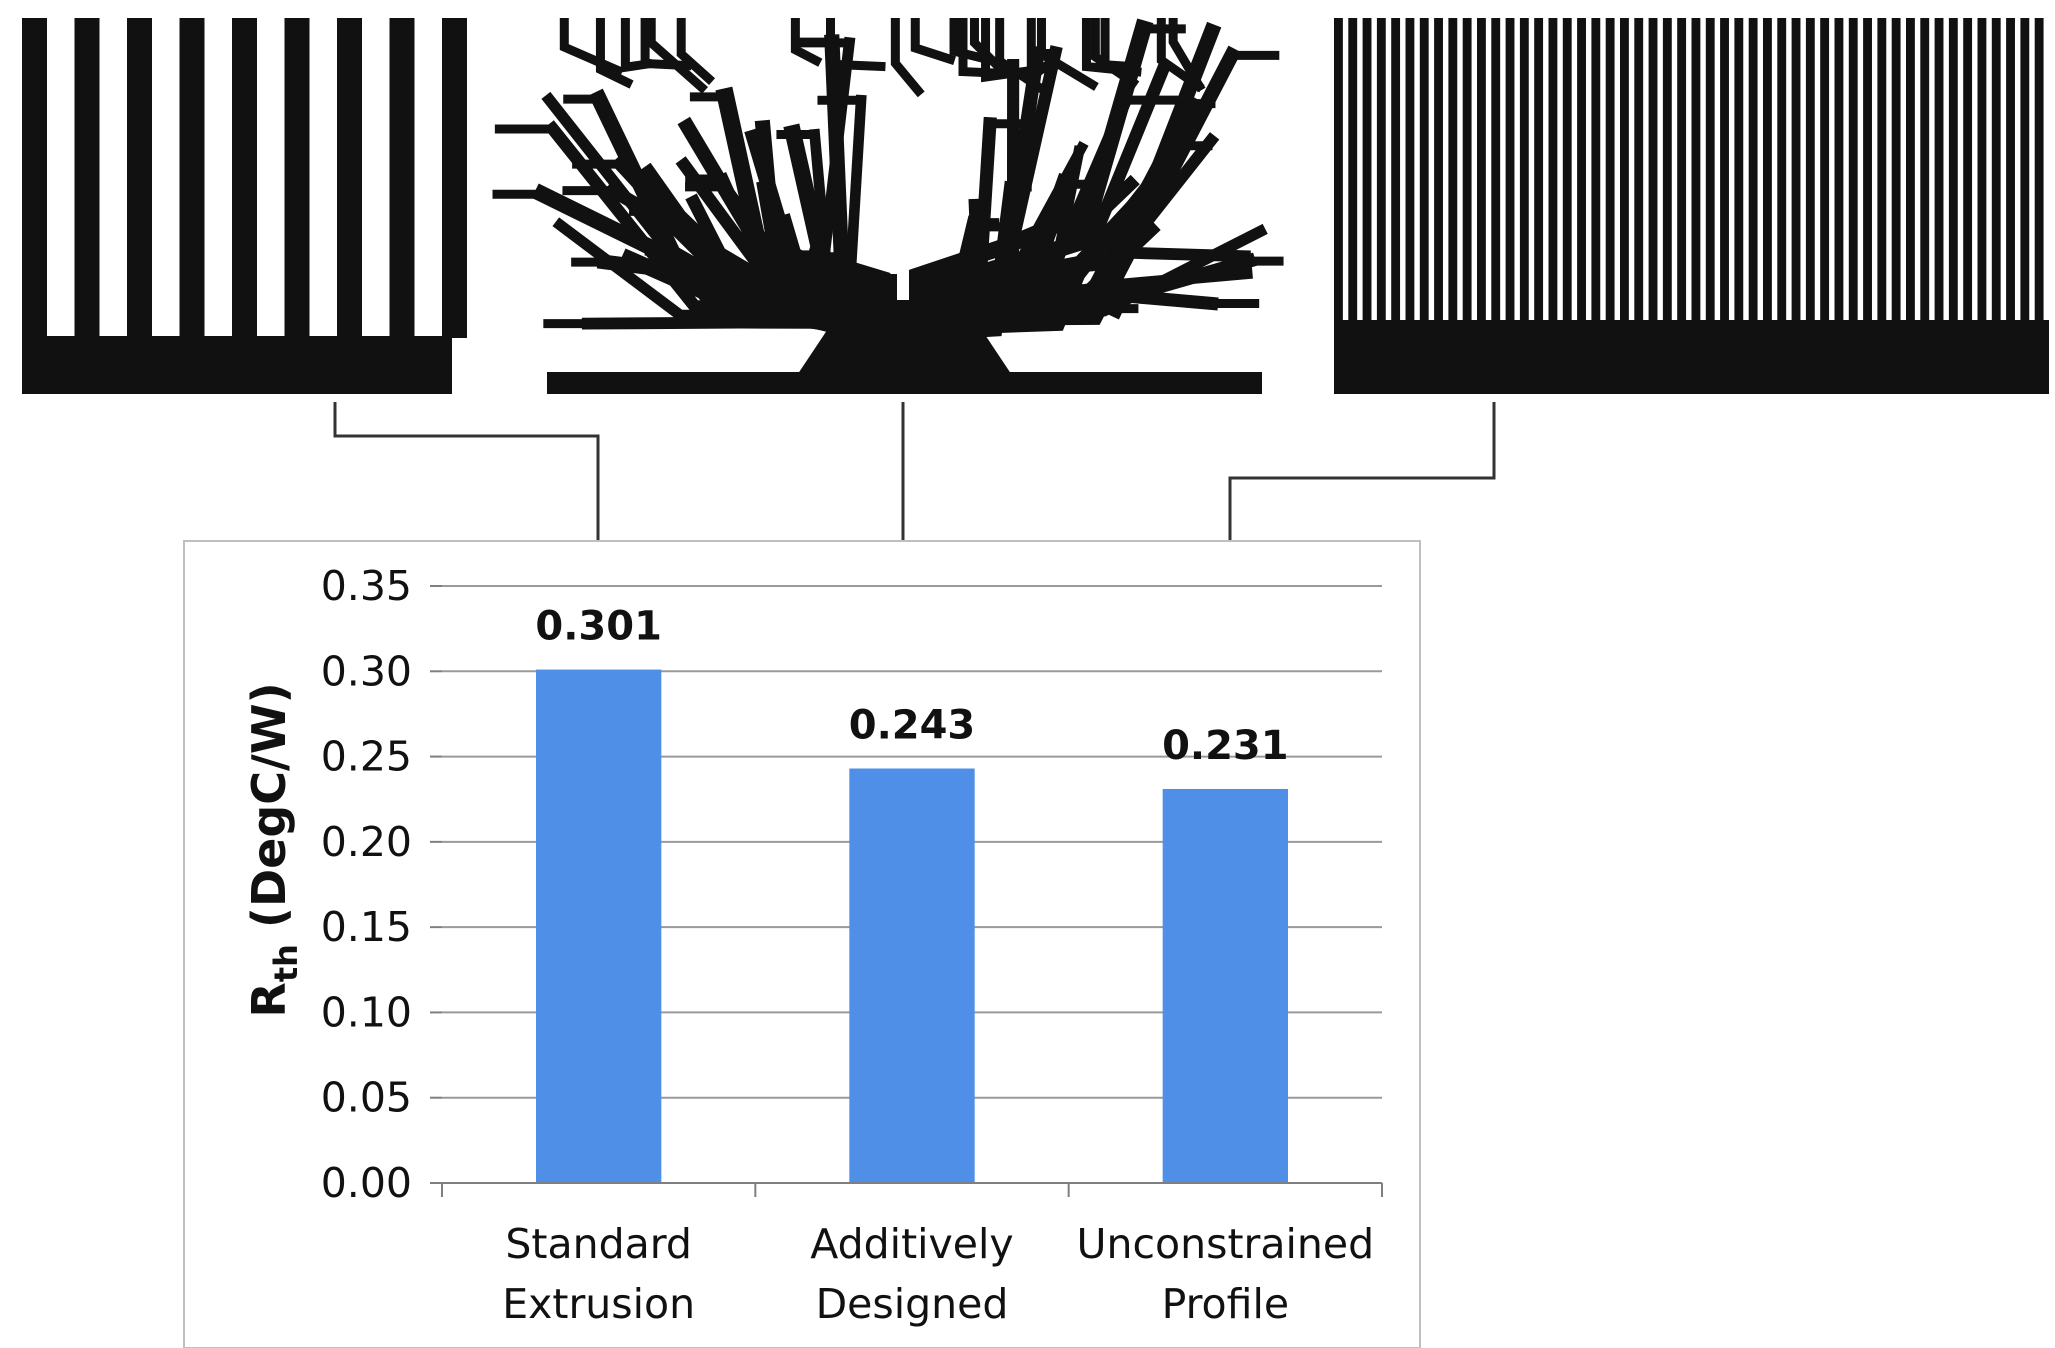 The height and width of the screenshot is (1348, 2055). What do you see at coordinates (269, 813) in the screenshot?
I see `y-axis-title-units: (DegC/W)` at bounding box center [269, 813].